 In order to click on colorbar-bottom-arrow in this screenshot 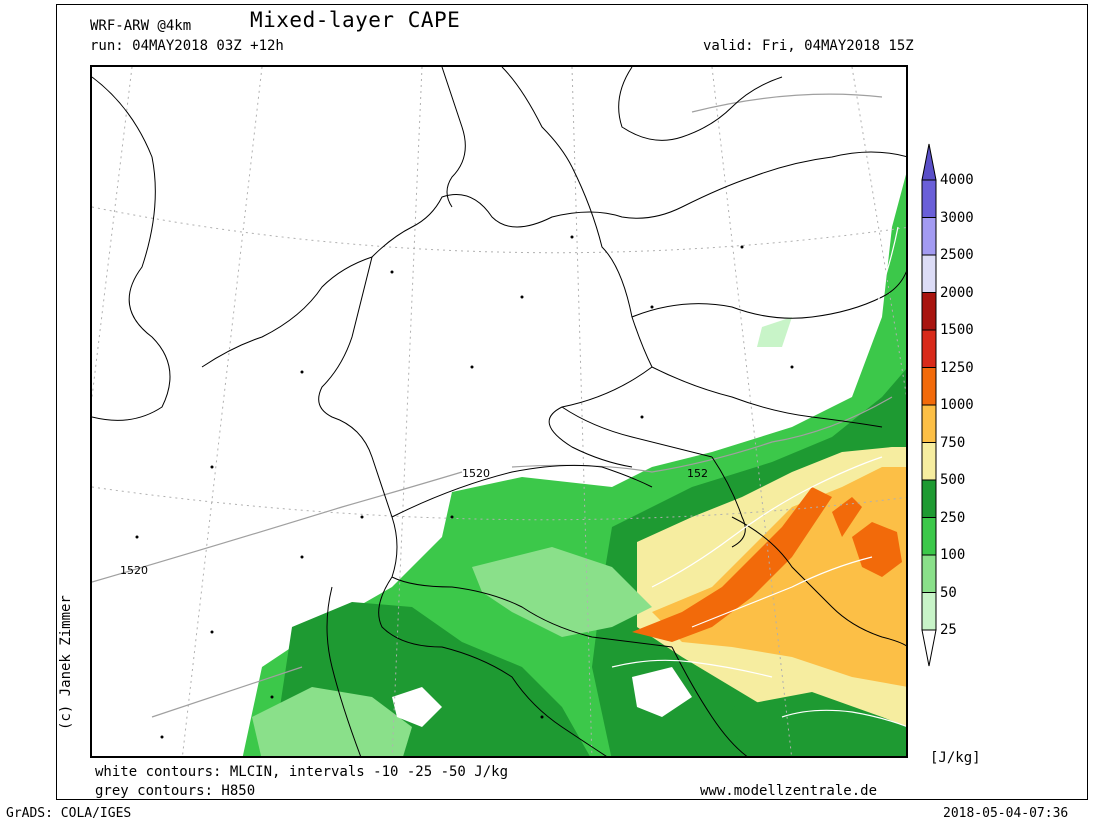, I will do `click(929, 648)`.